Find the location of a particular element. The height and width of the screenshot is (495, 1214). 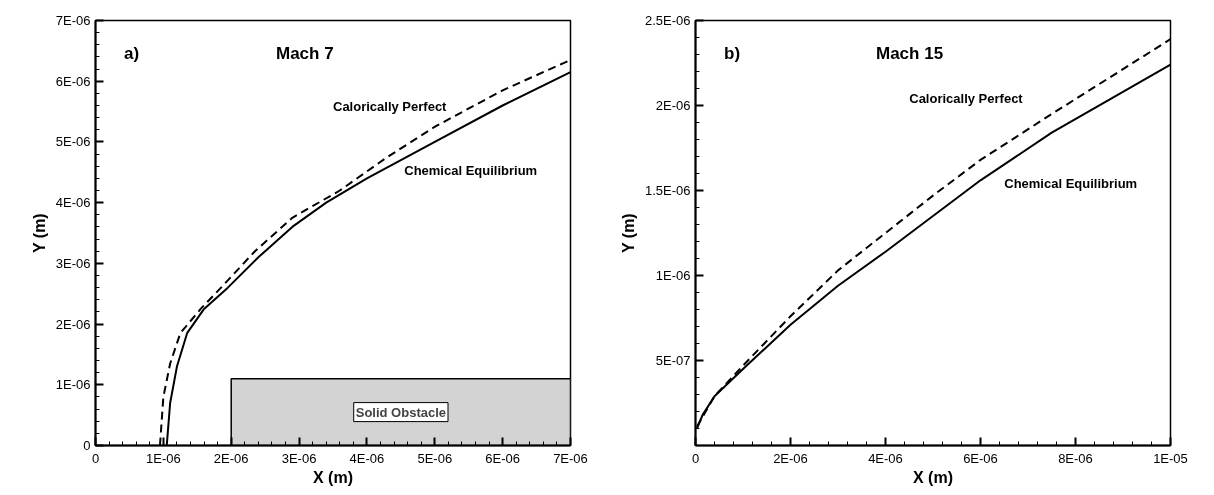

y-tick-label: 7E-06 is located at coordinates (73, 20).